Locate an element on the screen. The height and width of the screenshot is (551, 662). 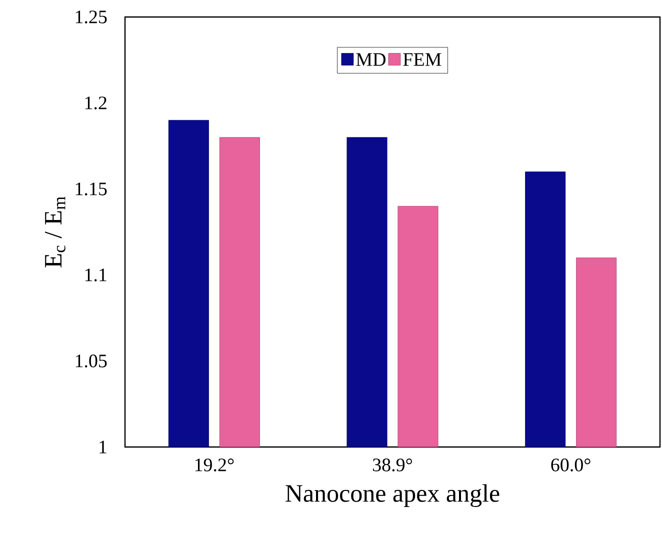
y-axis-title: E$_{c}$ / E$_{m}$ is located at coordinates (55, 232).